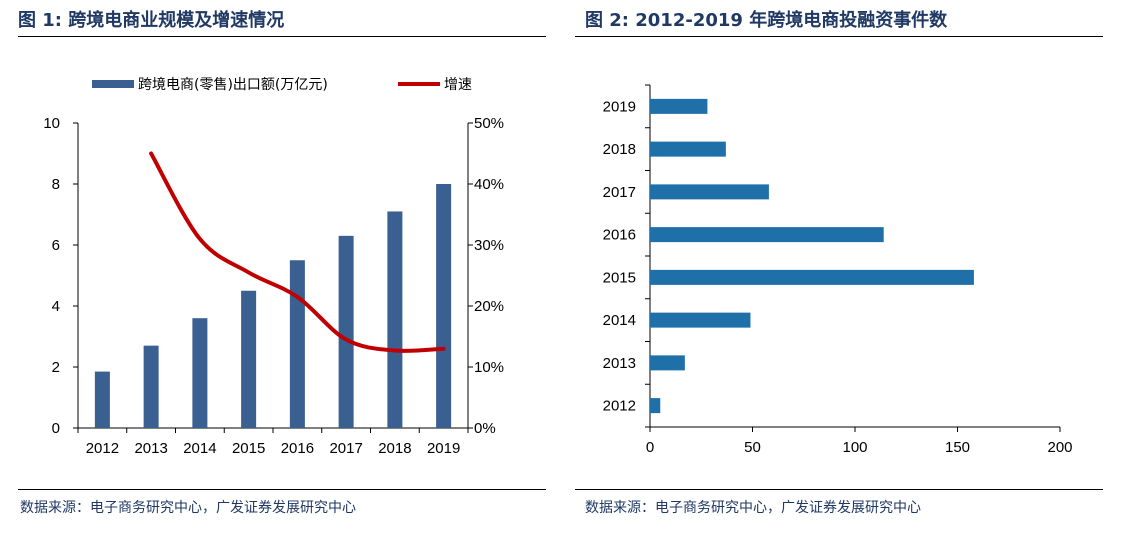 The height and width of the screenshot is (544, 1131). What do you see at coordinates (679, 106) in the screenshot?
I see `bar-events-2019` at bounding box center [679, 106].